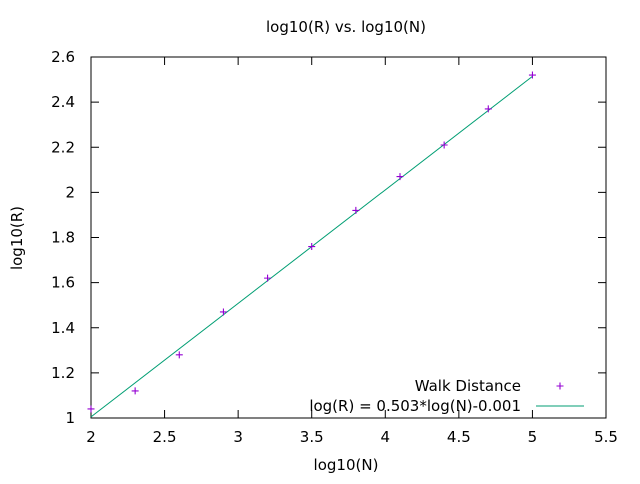  I want to click on y-tick-label: 1.4, so click(63, 328).